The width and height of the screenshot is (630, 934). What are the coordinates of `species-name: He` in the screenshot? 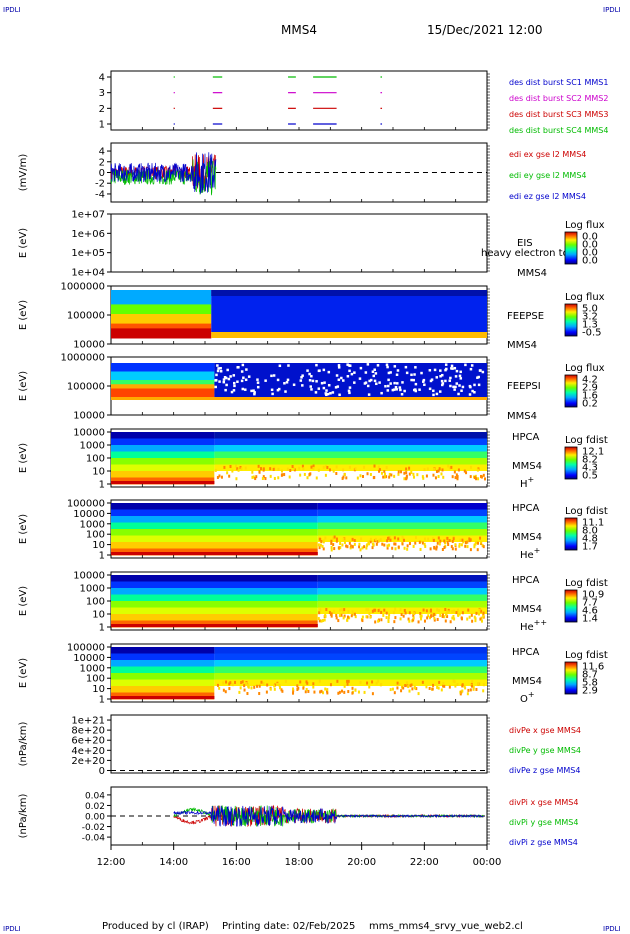 It's located at (527, 555).